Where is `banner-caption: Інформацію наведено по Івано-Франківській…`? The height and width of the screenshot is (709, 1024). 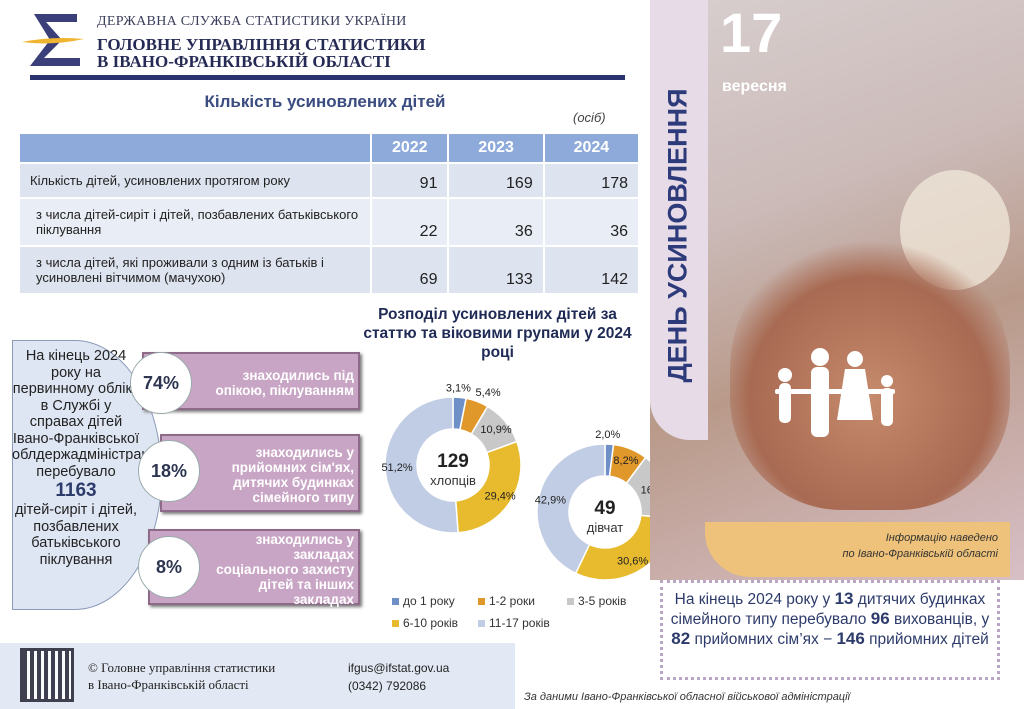
banner-caption: Інформацію наведено по Івано-Франківській… is located at coordinates (857, 549).